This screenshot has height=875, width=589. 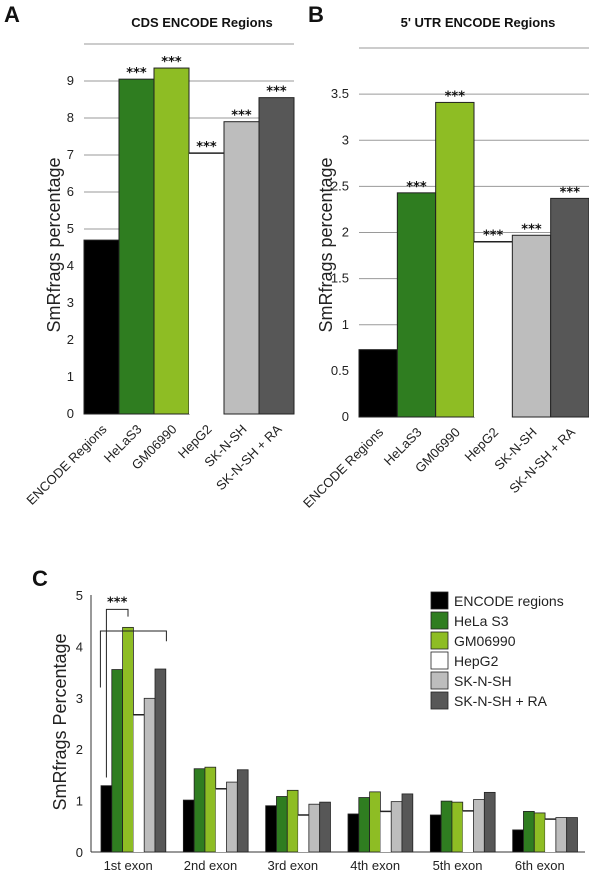 I want to click on panel-c-y-tick-label: 4, so click(x=79, y=646).